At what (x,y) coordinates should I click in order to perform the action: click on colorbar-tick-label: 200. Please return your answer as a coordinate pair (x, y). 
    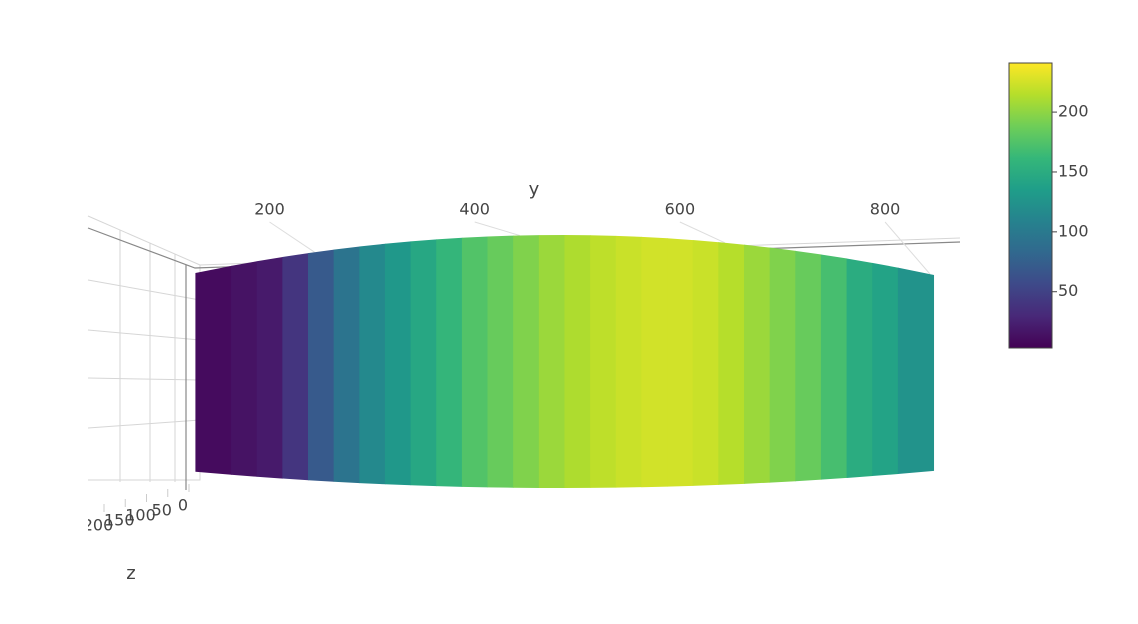
    Looking at the image, I should click on (1073, 111).